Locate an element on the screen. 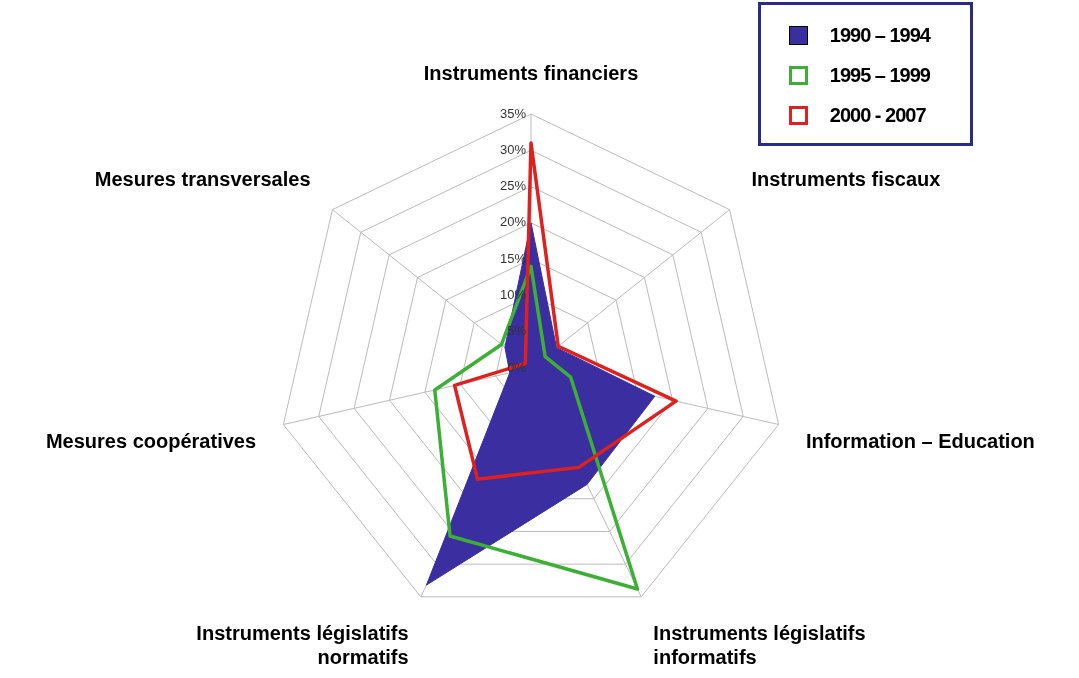 This screenshot has height=678, width=1079. legend-label: 1990 – 1994 is located at coordinates (879, 35).